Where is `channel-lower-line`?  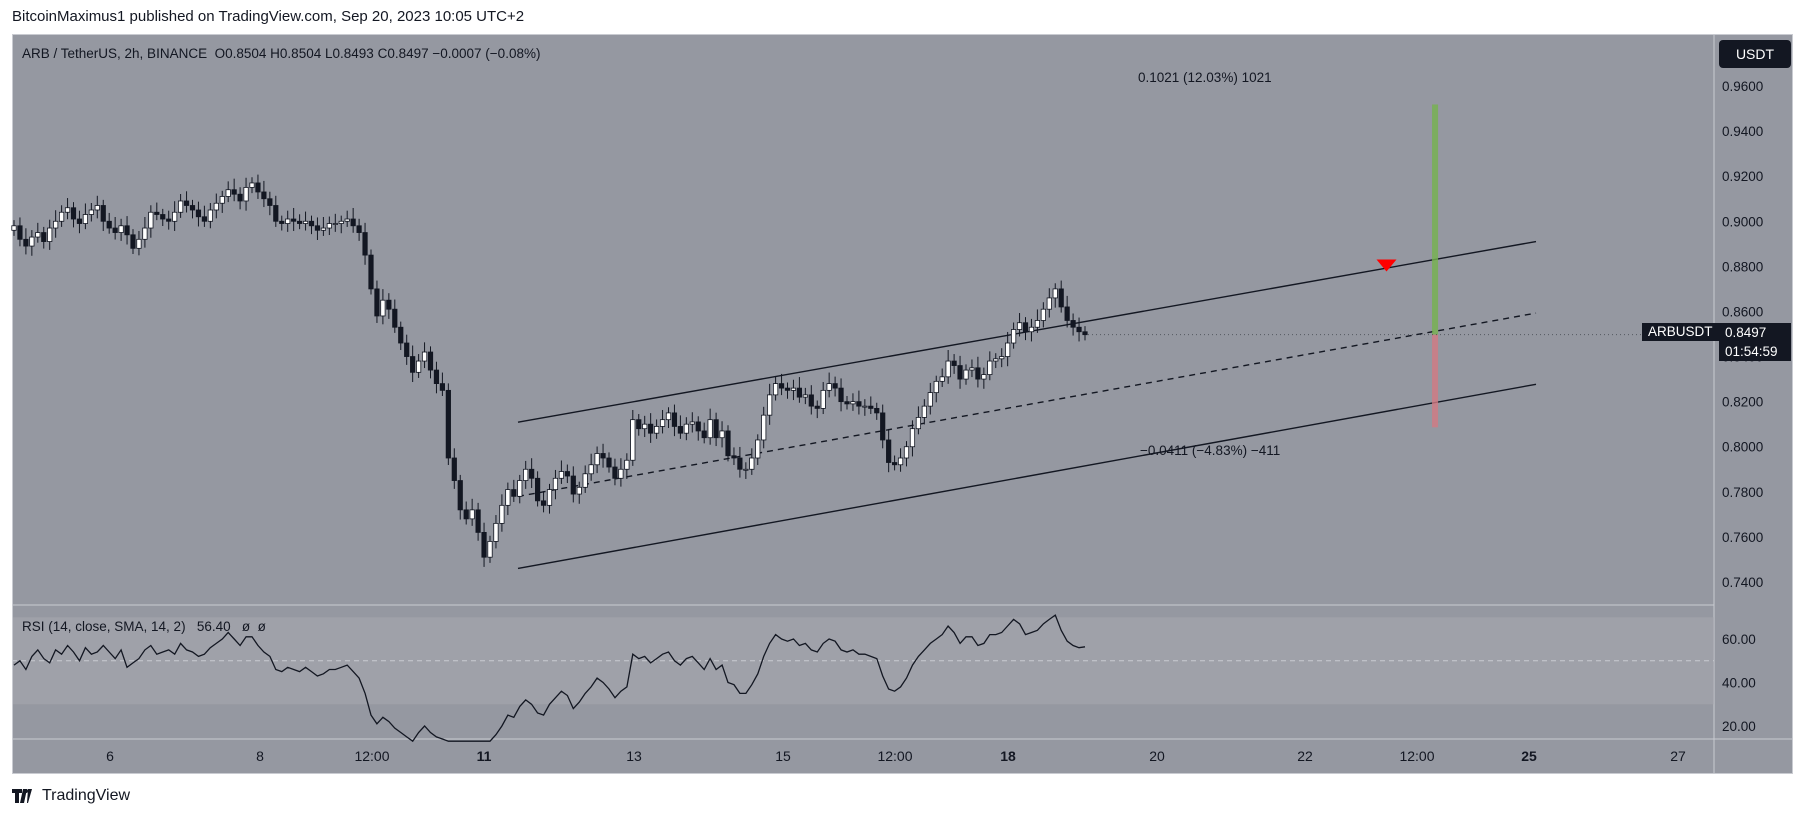 channel-lower-line is located at coordinates (1027, 476).